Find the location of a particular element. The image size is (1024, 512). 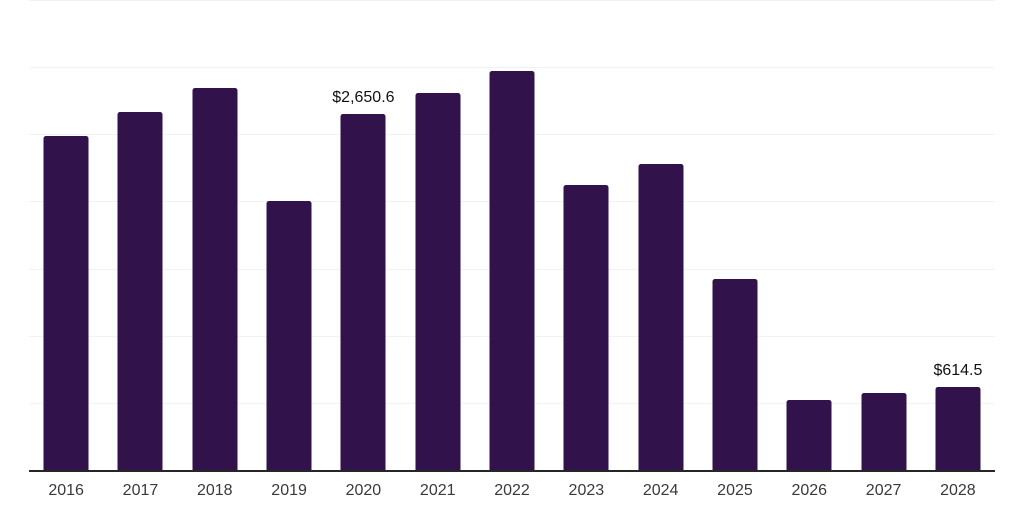

bar-slot-2019 is located at coordinates (289, 235).